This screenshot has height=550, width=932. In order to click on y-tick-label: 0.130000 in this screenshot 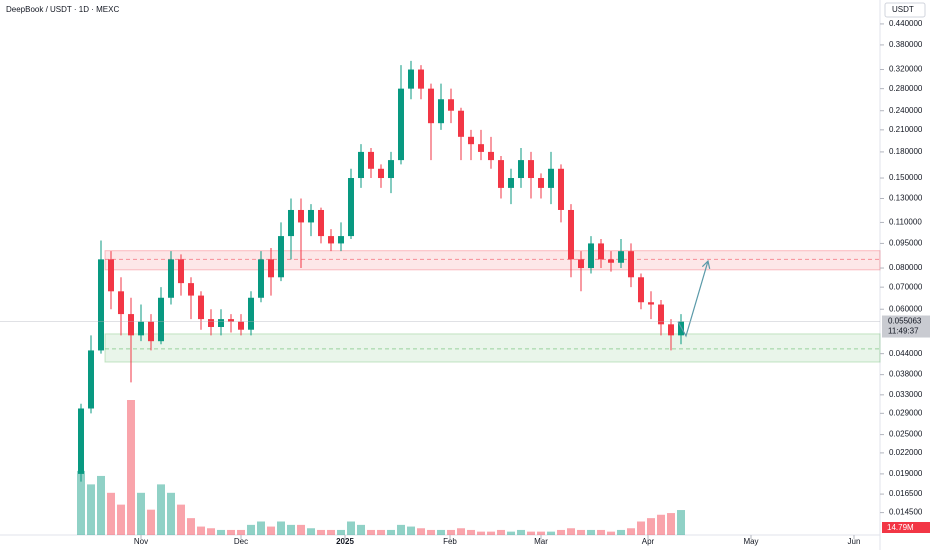, I will do `click(906, 198)`.